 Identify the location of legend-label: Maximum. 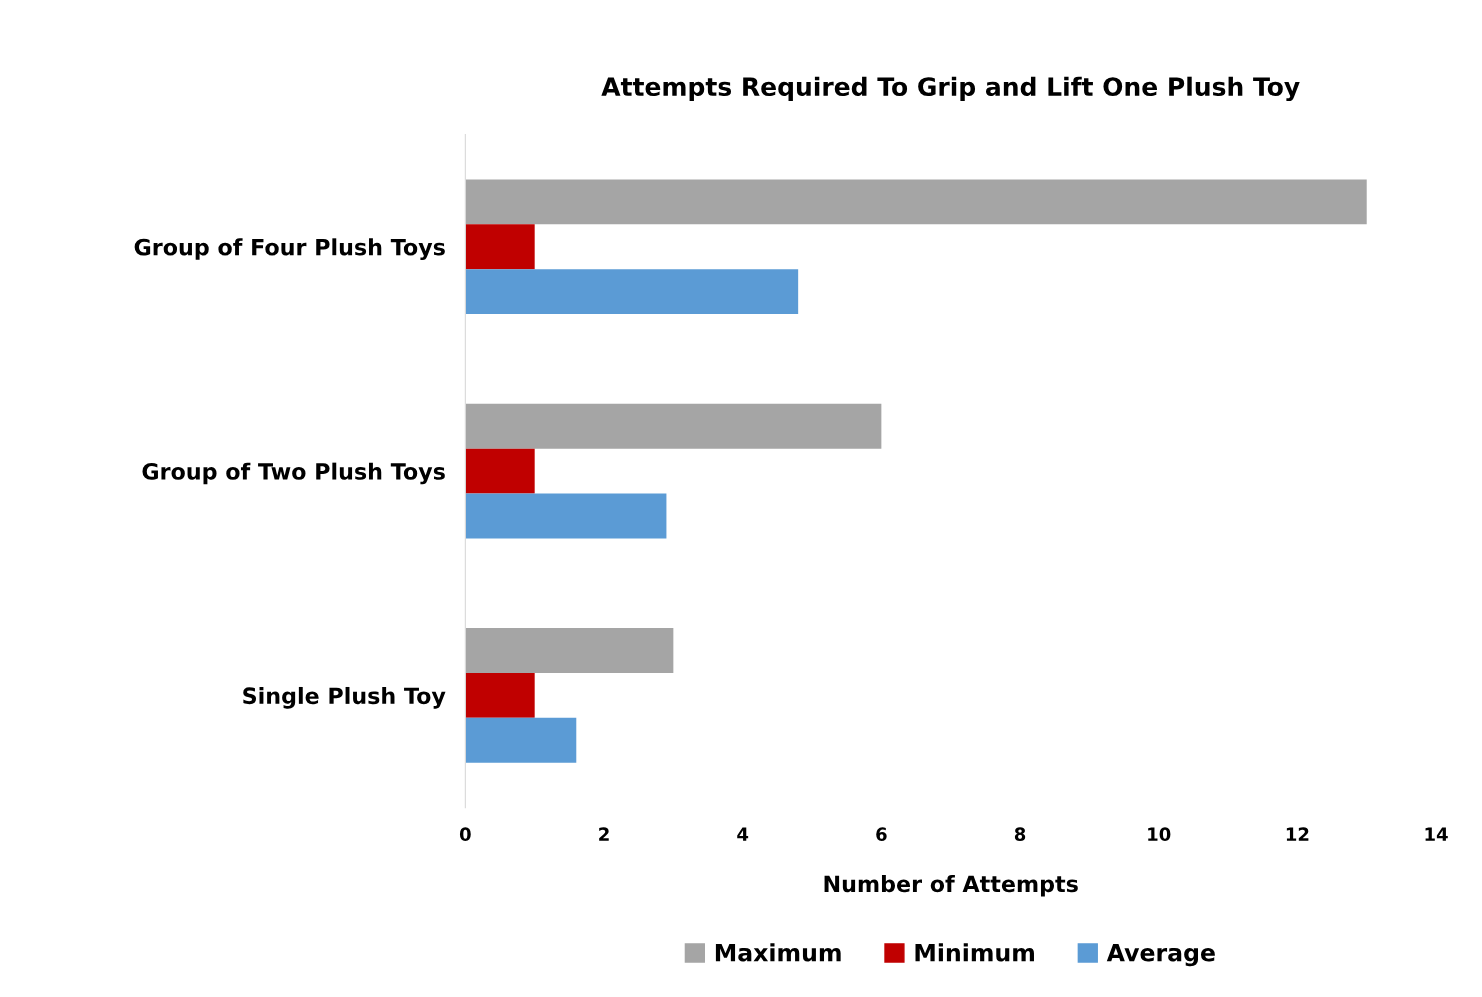
(778, 952).